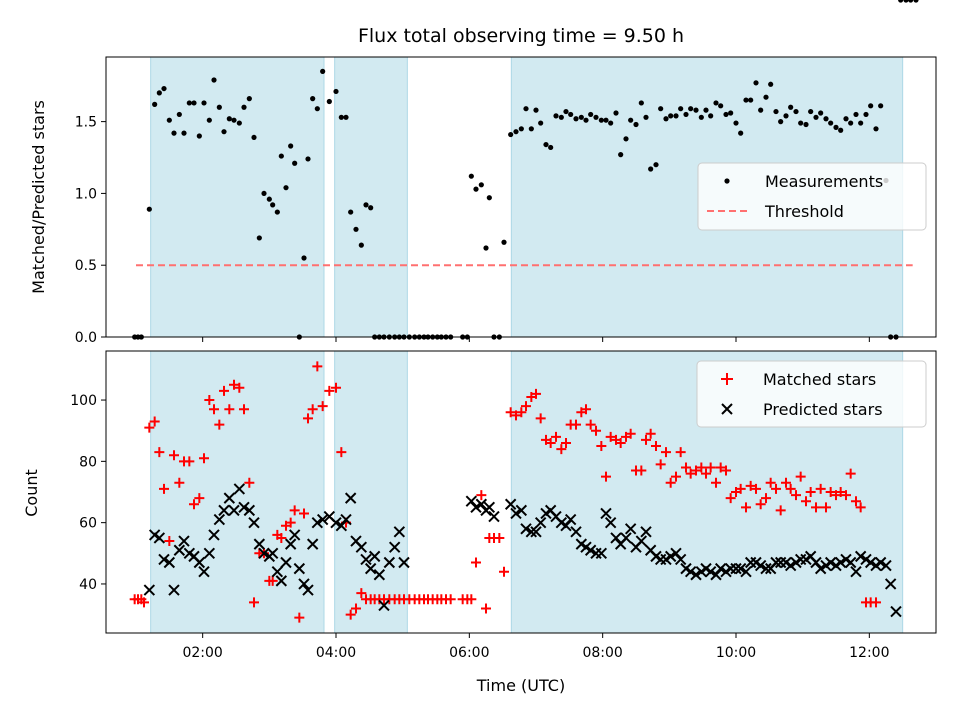  Describe the element at coordinates (536, 647) in the screenshot. I see `bottom-panel-x-ticks: 02:00 04:00 06:00 08:00 10:00 12:00` at that location.